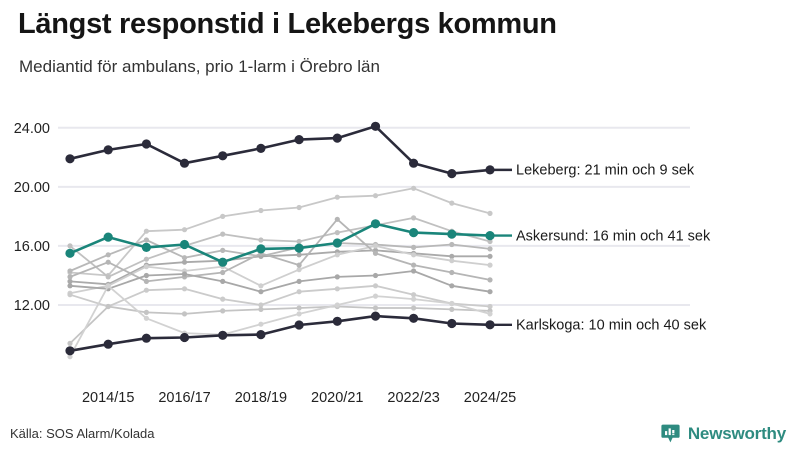 The width and height of the screenshot is (800, 450). I want to click on source-note: Källa: SOS Alarm/Kolada, so click(82, 433).